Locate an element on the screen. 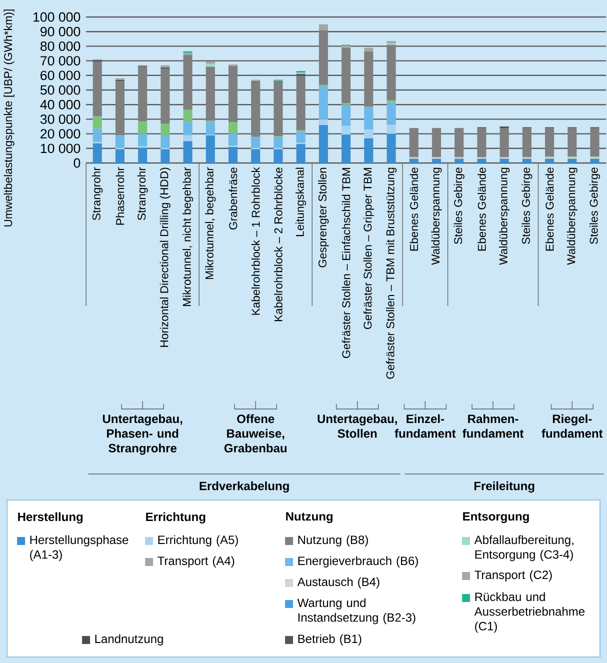  x-tick-label: Gefräster Stollen – Gripper TBM is located at coordinates (368, 248).